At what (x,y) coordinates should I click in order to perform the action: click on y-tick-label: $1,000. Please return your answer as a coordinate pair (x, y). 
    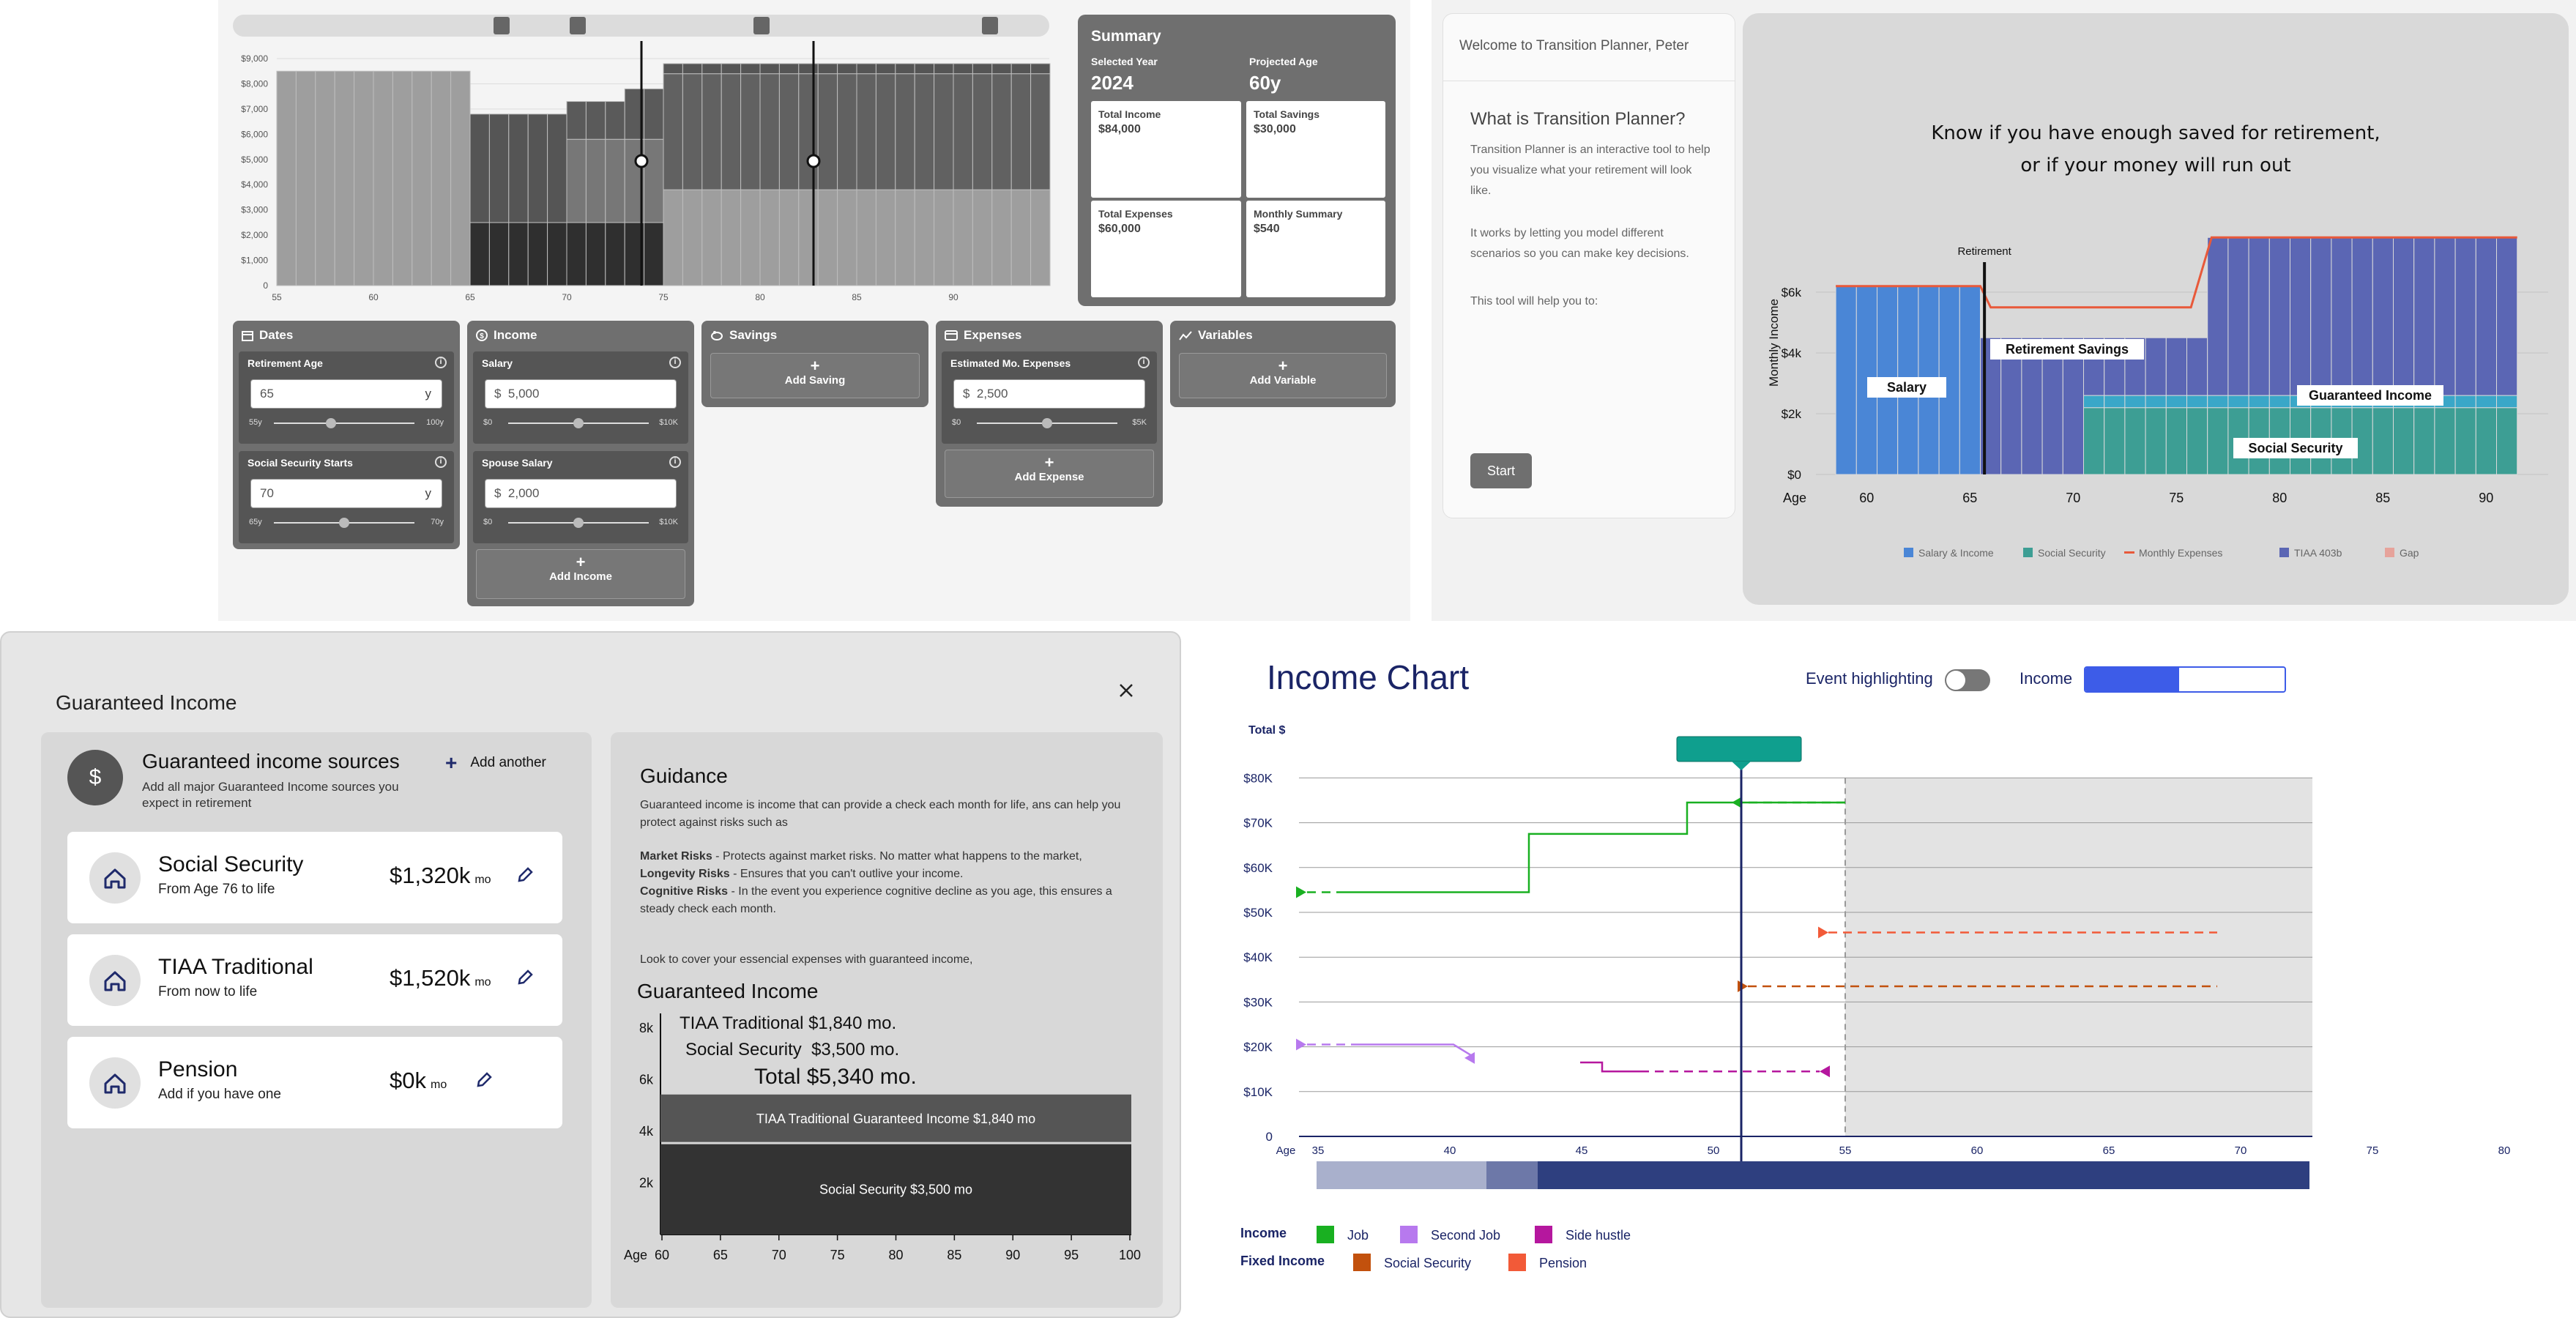
    Looking at the image, I should click on (254, 261).